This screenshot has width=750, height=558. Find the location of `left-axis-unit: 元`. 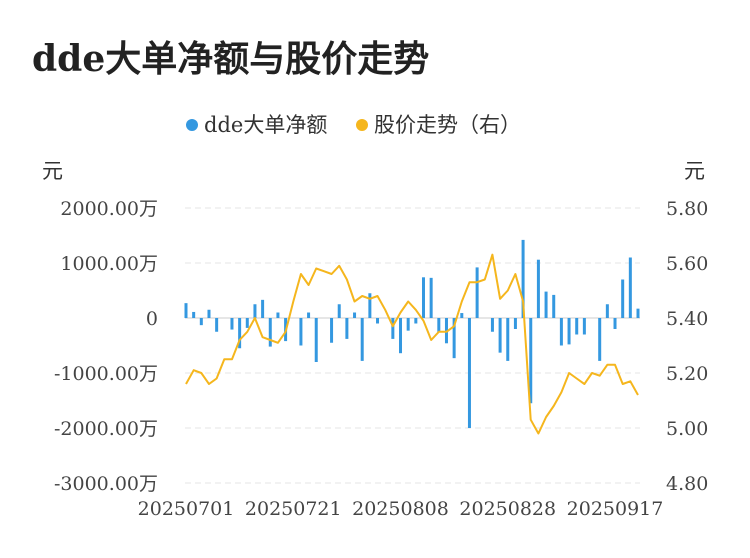

left-axis-unit: 元 is located at coordinates (52, 171).